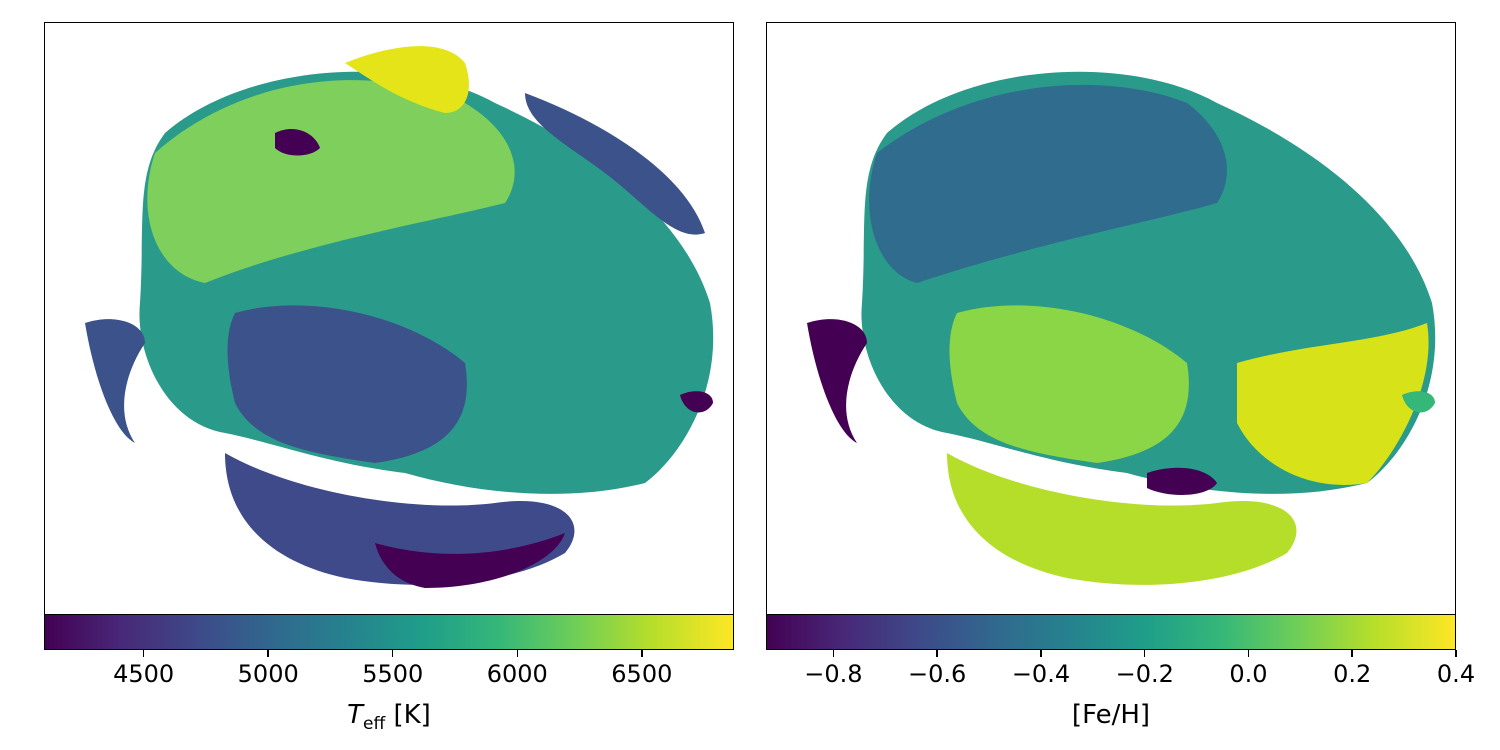 The image size is (1500, 750). What do you see at coordinates (1122, 519) in the screenshot?
I see `feh-bottom-arc` at bounding box center [1122, 519].